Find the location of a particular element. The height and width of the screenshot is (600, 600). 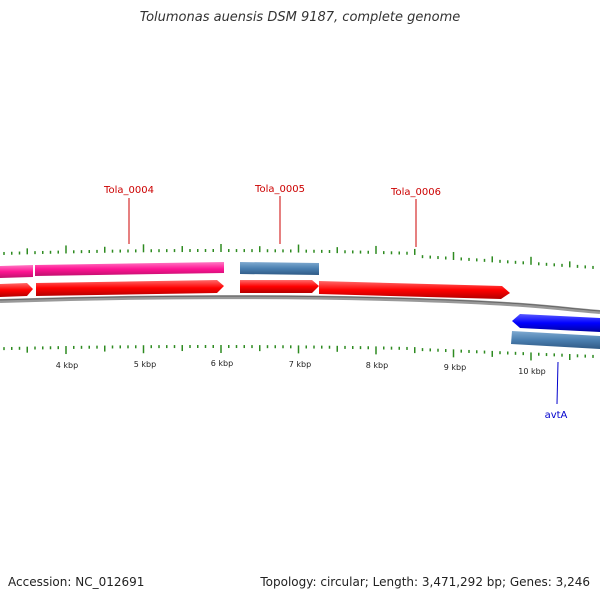

scale-label: 9 kbp is located at coordinates (455, 367).